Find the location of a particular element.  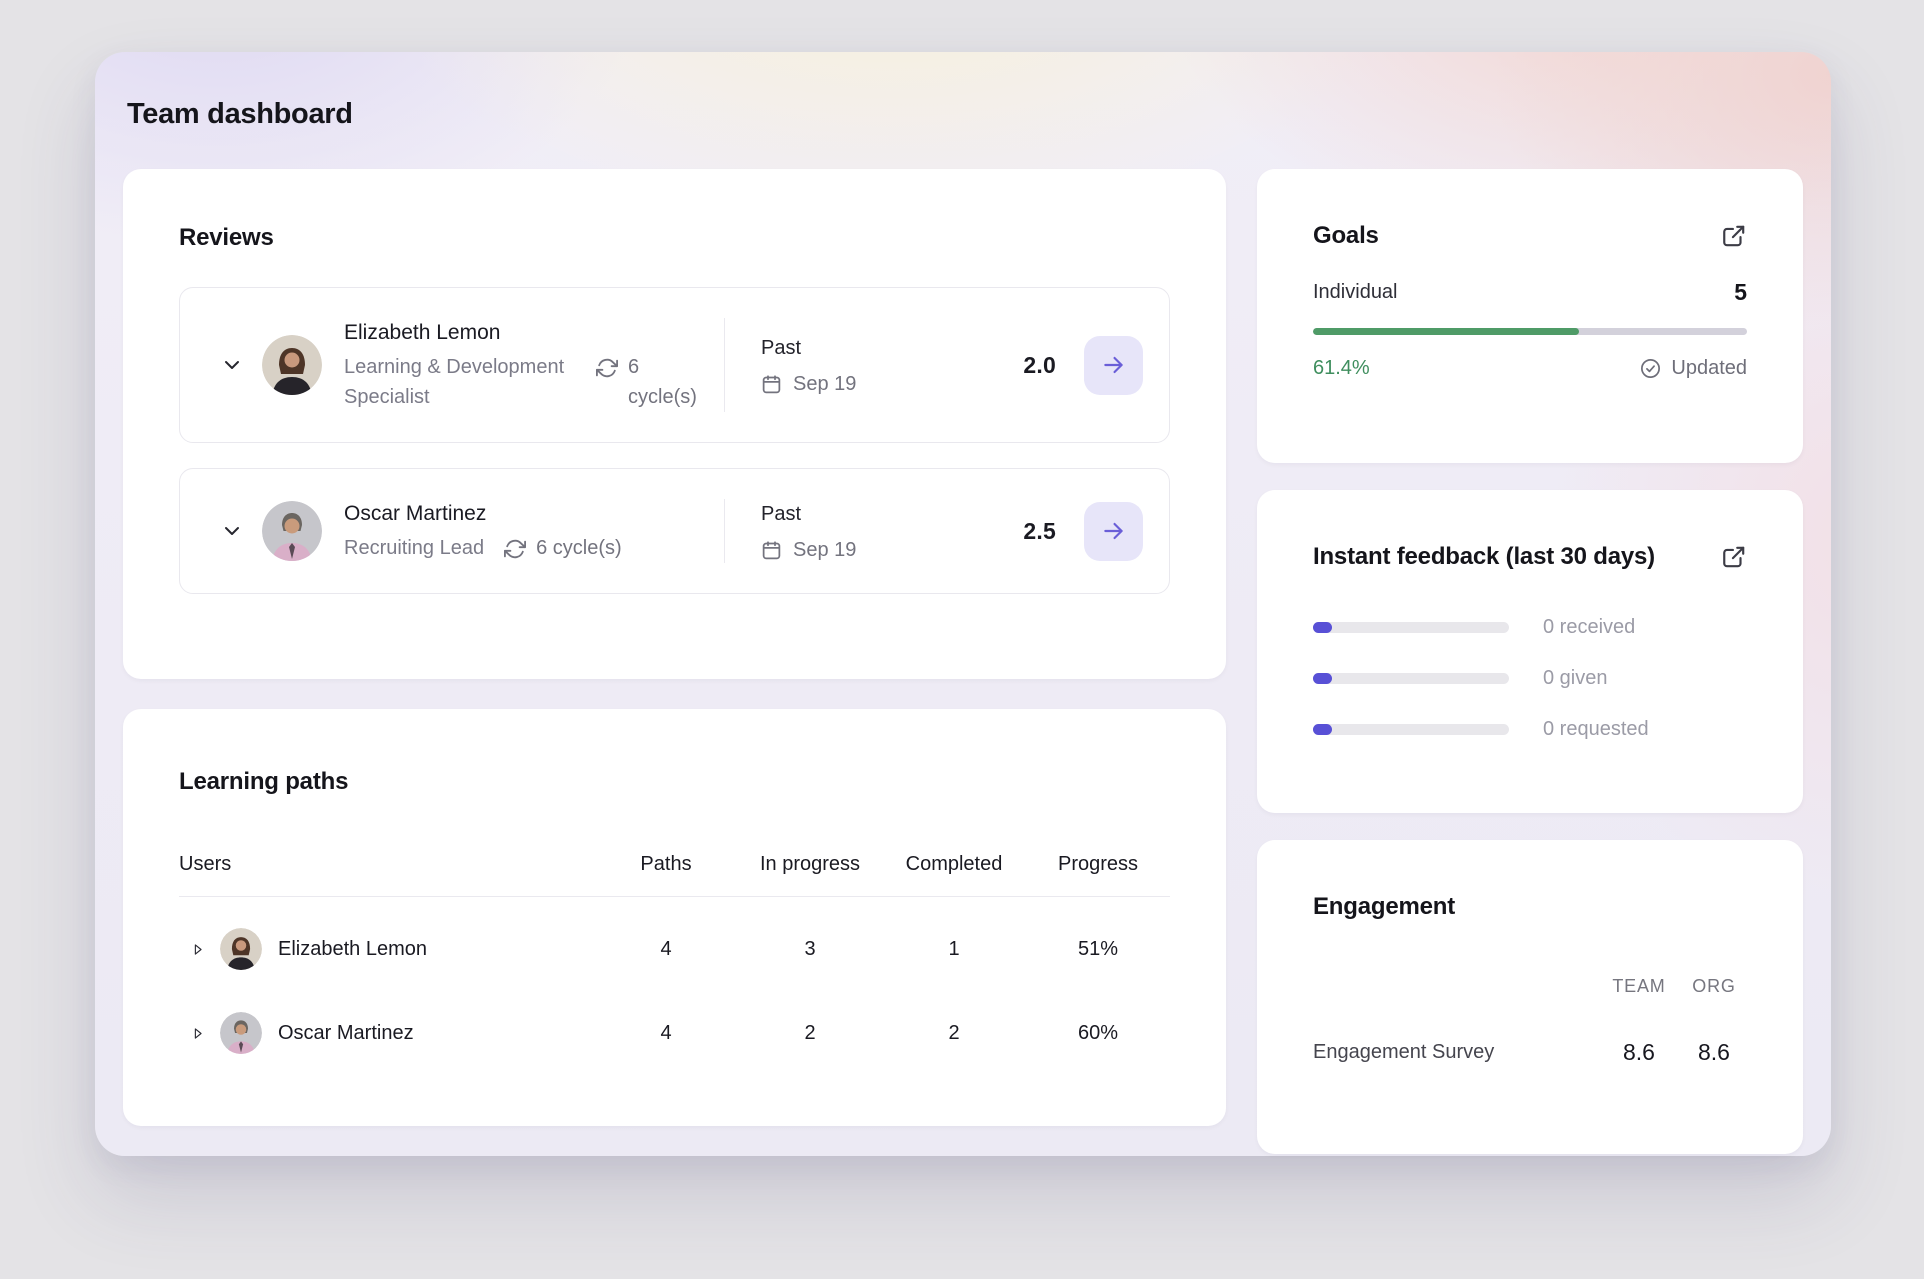

goal-count: 5 is located at coordinates (1740, 292).